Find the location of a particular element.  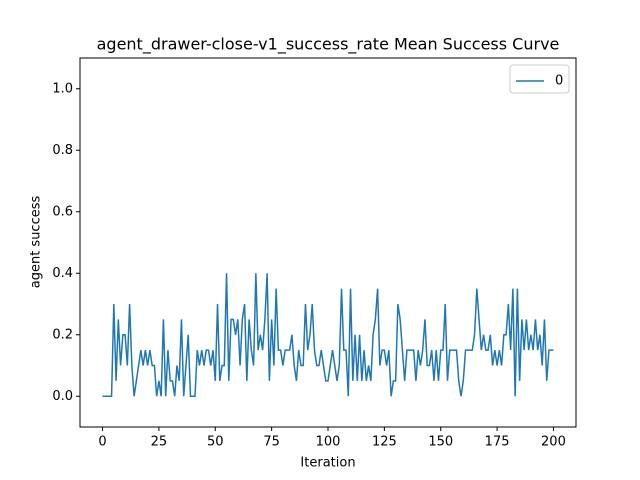

x-tick-label: 75 is located at coordinates (271, 442).